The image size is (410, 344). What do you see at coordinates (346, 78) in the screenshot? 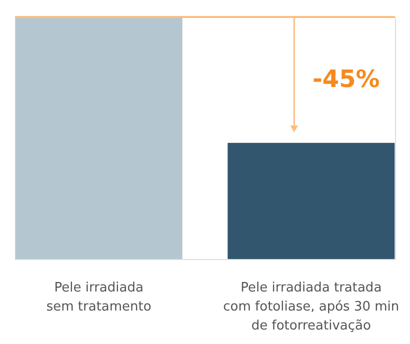
I see `annotation: -45%` at bounding box center [346, 78].